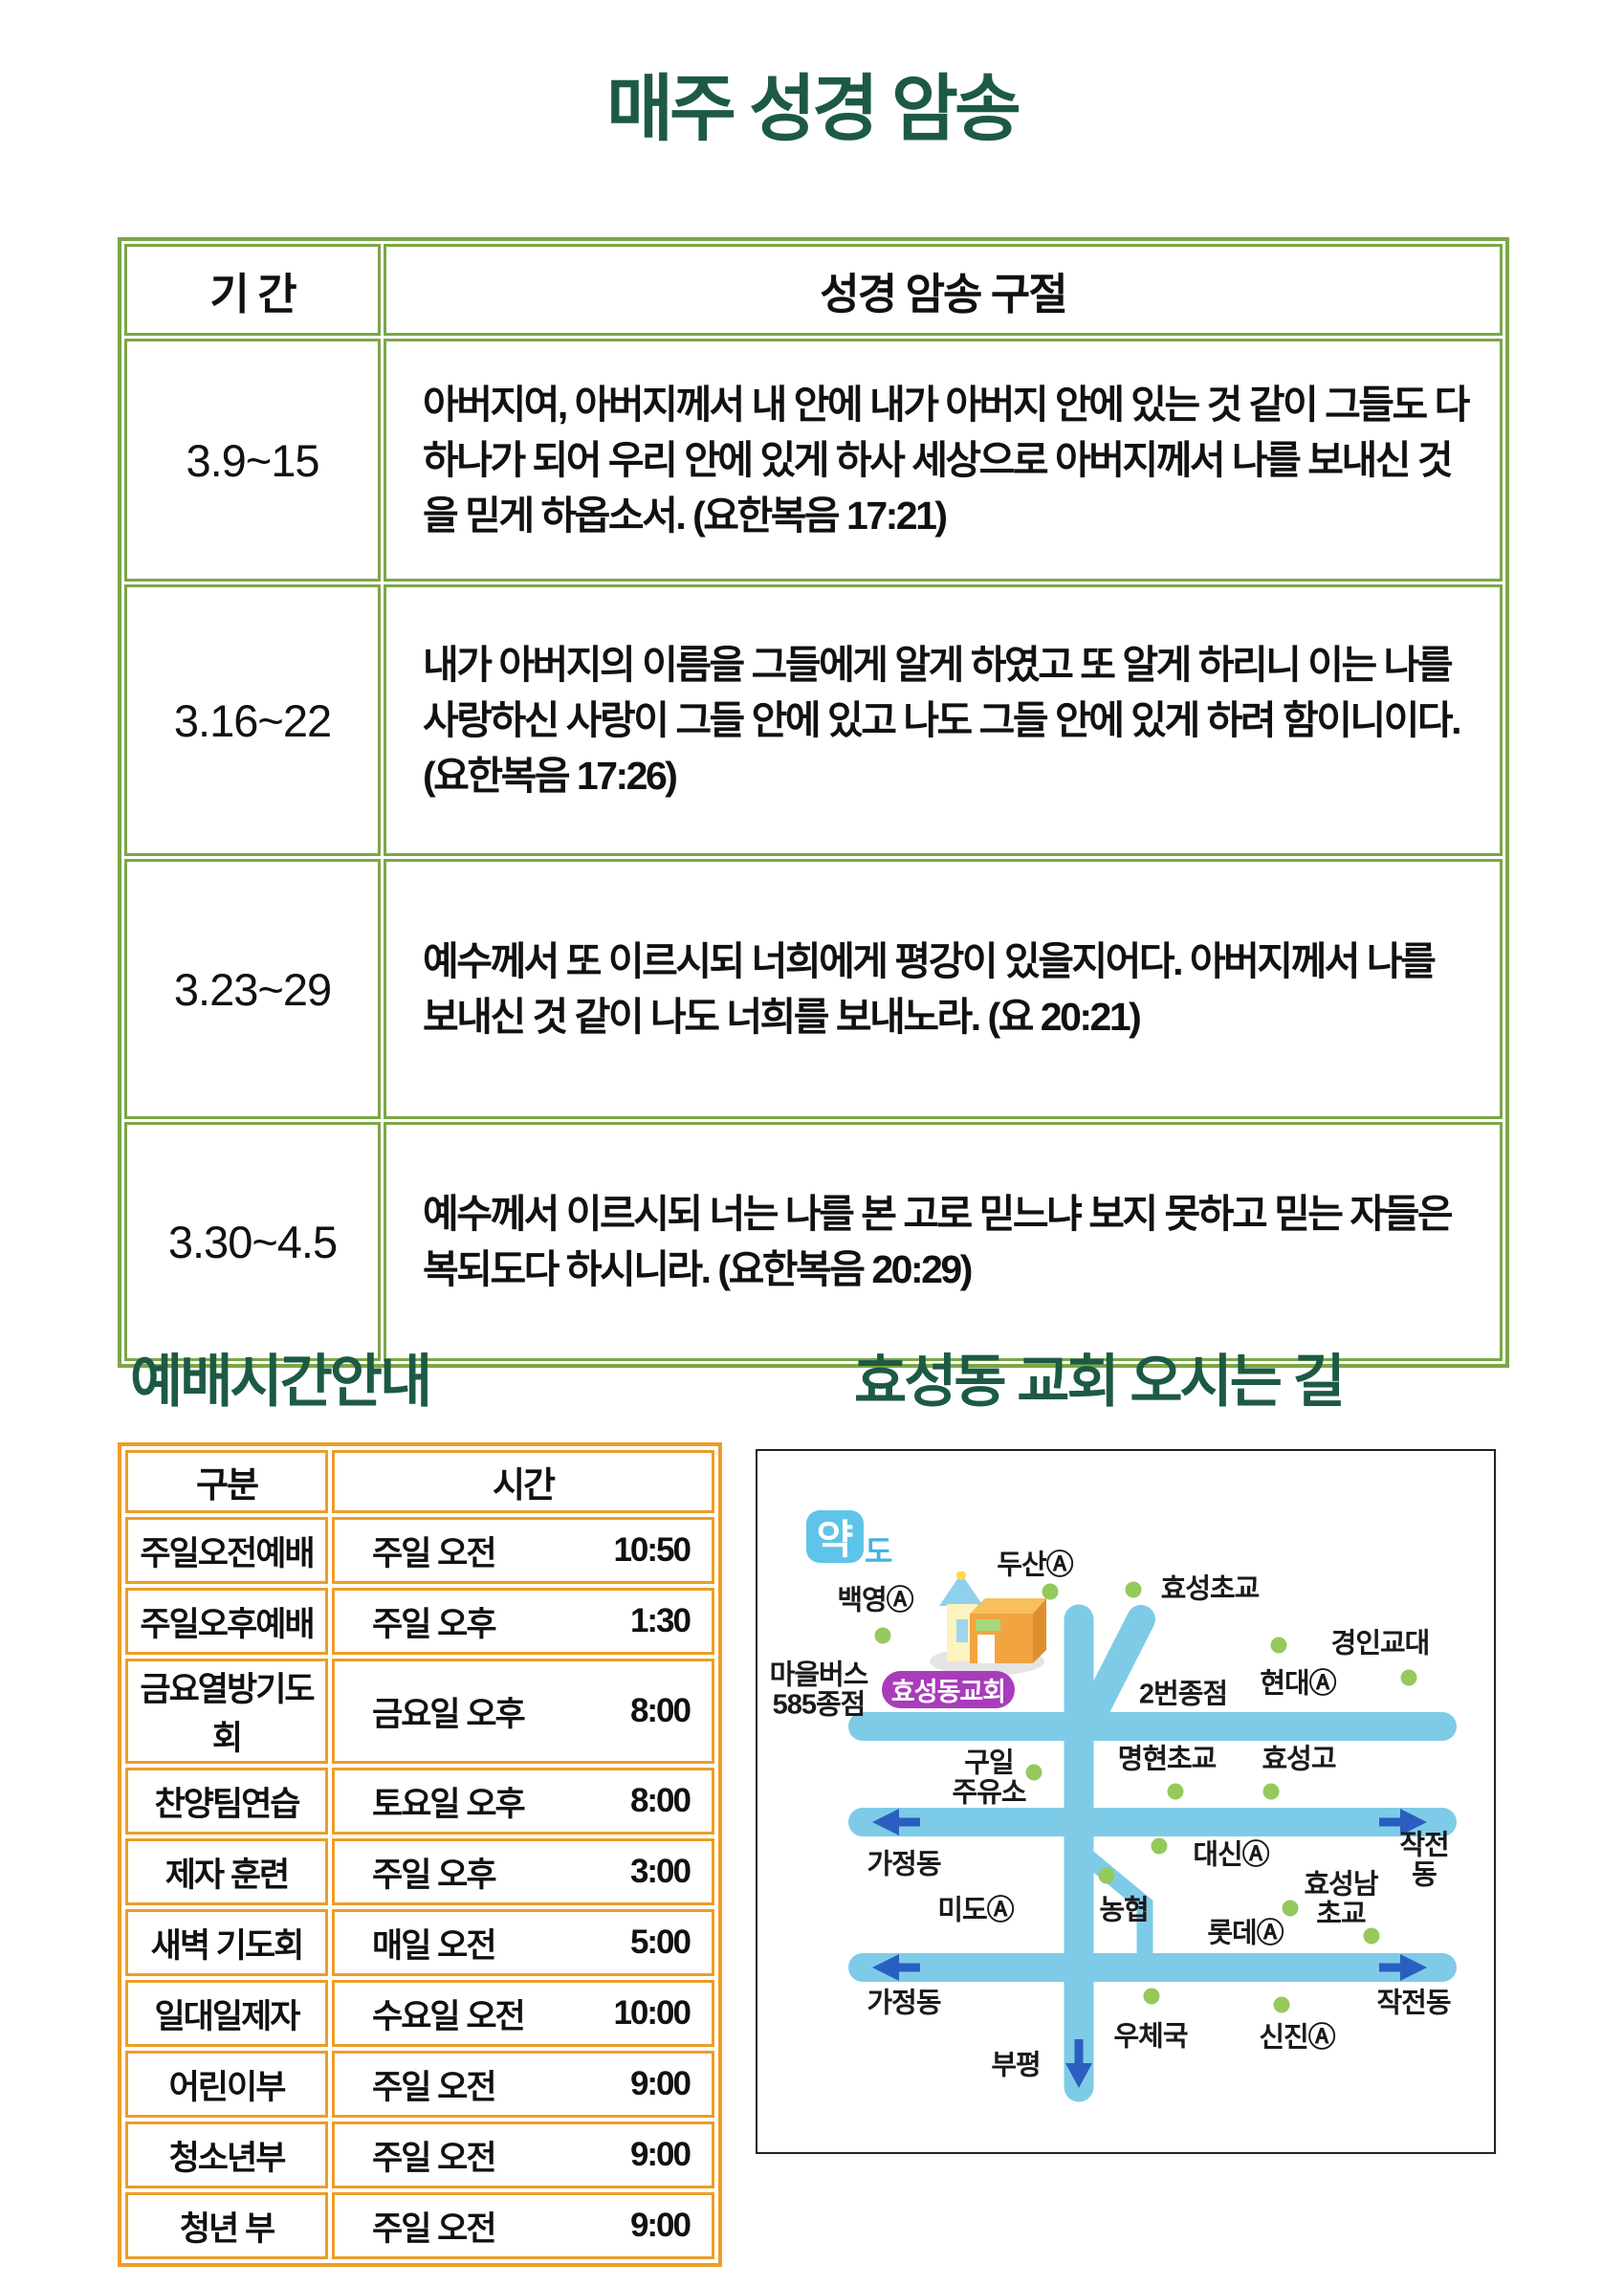  Describe the element at coordinates (227, 2013) in the screenshot. I see `service-name: 일대일제자` at that location.